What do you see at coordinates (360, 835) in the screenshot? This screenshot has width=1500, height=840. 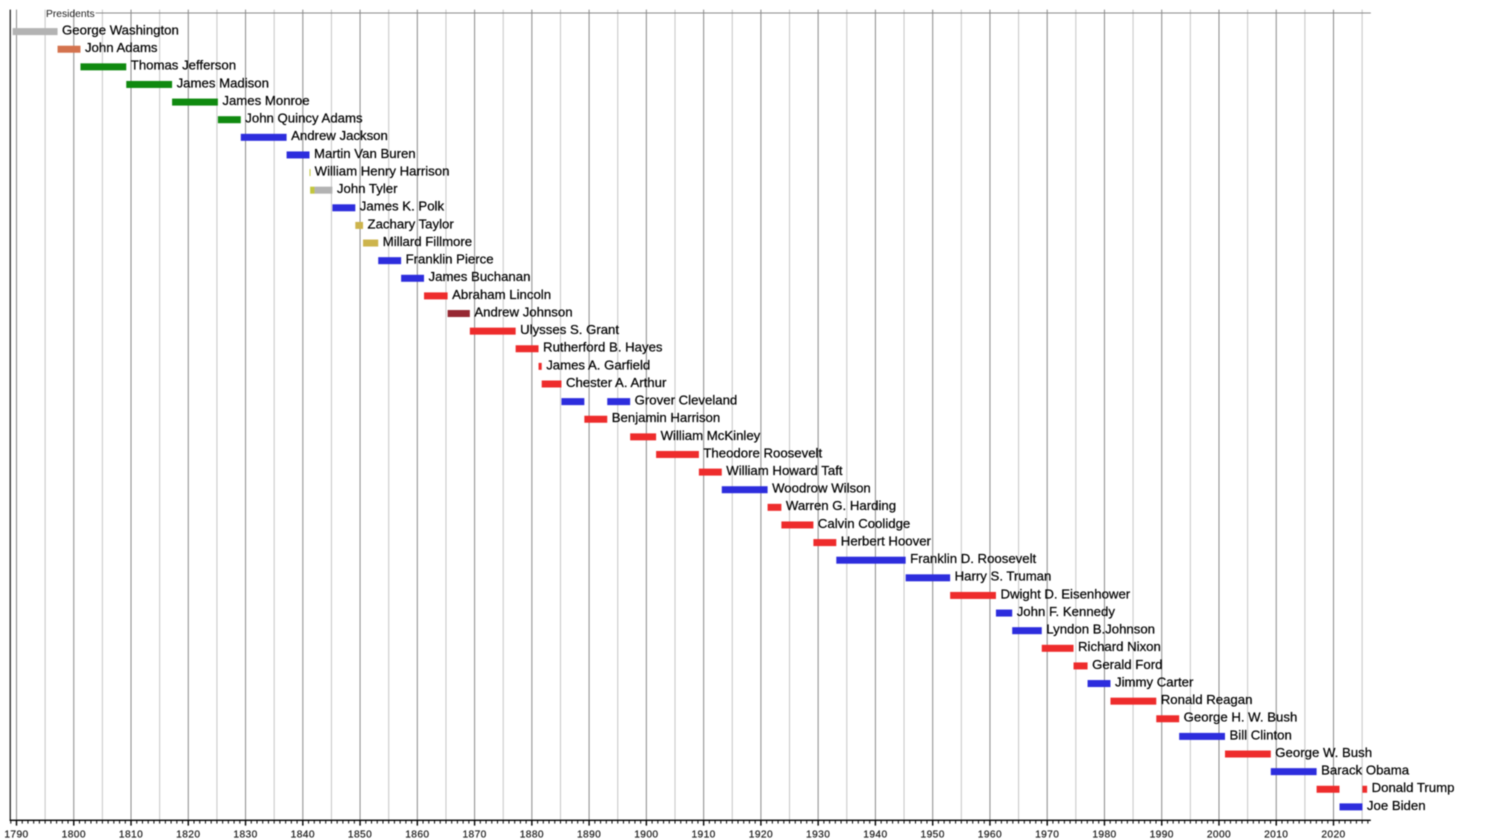 I see `svg-text: 1850` at bounding box center [360, 835].